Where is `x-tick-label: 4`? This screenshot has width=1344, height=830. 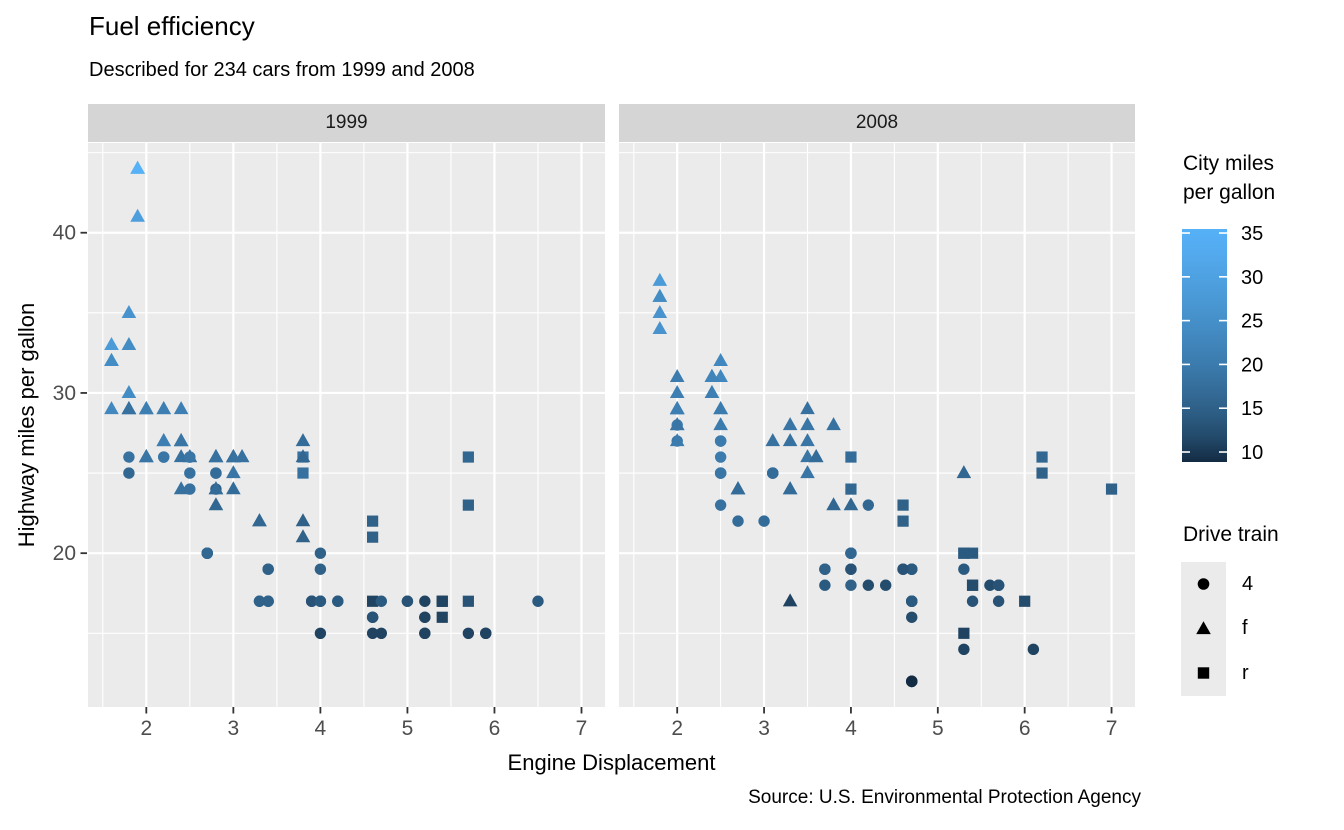
x-tick-label: 4 is located at coordinates (851, 728).